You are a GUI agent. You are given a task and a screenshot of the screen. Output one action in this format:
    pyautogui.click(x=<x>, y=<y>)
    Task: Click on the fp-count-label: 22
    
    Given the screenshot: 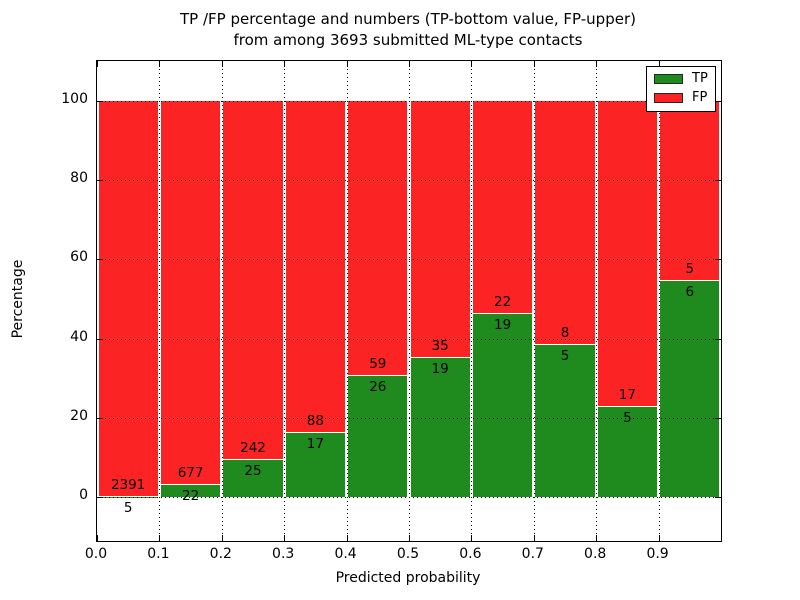 What is the action you would take?
    pyautogui.click(x=503, y=301)
    